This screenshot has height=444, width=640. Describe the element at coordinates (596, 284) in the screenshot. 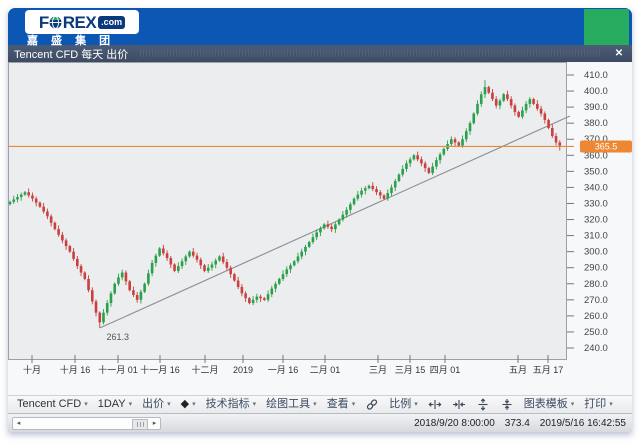

I see `y-axis-label: 280.0` at that location.